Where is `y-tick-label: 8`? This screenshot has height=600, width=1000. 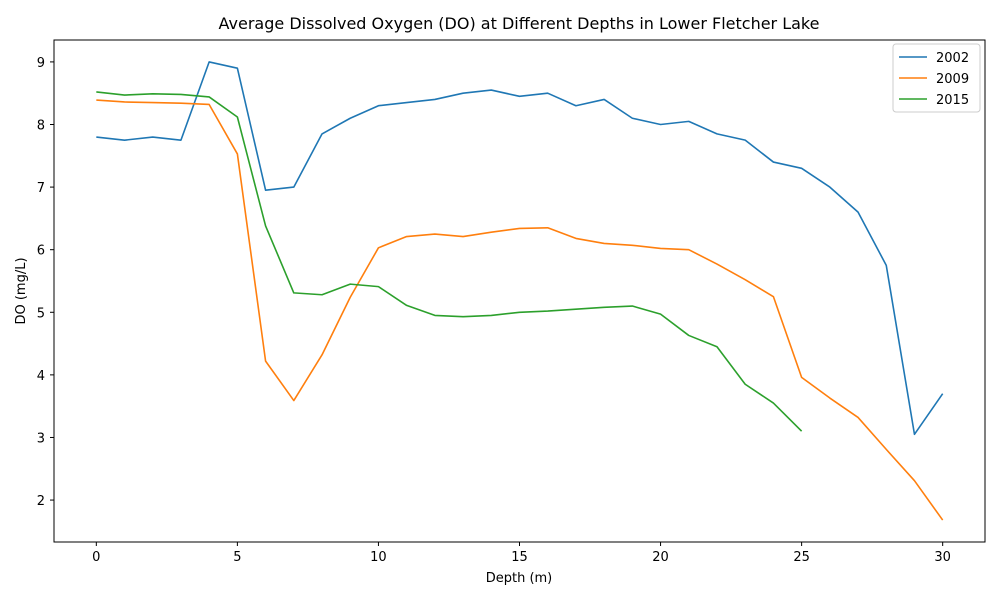 y-tick-label: 8 is located at coordinates (41, 126).